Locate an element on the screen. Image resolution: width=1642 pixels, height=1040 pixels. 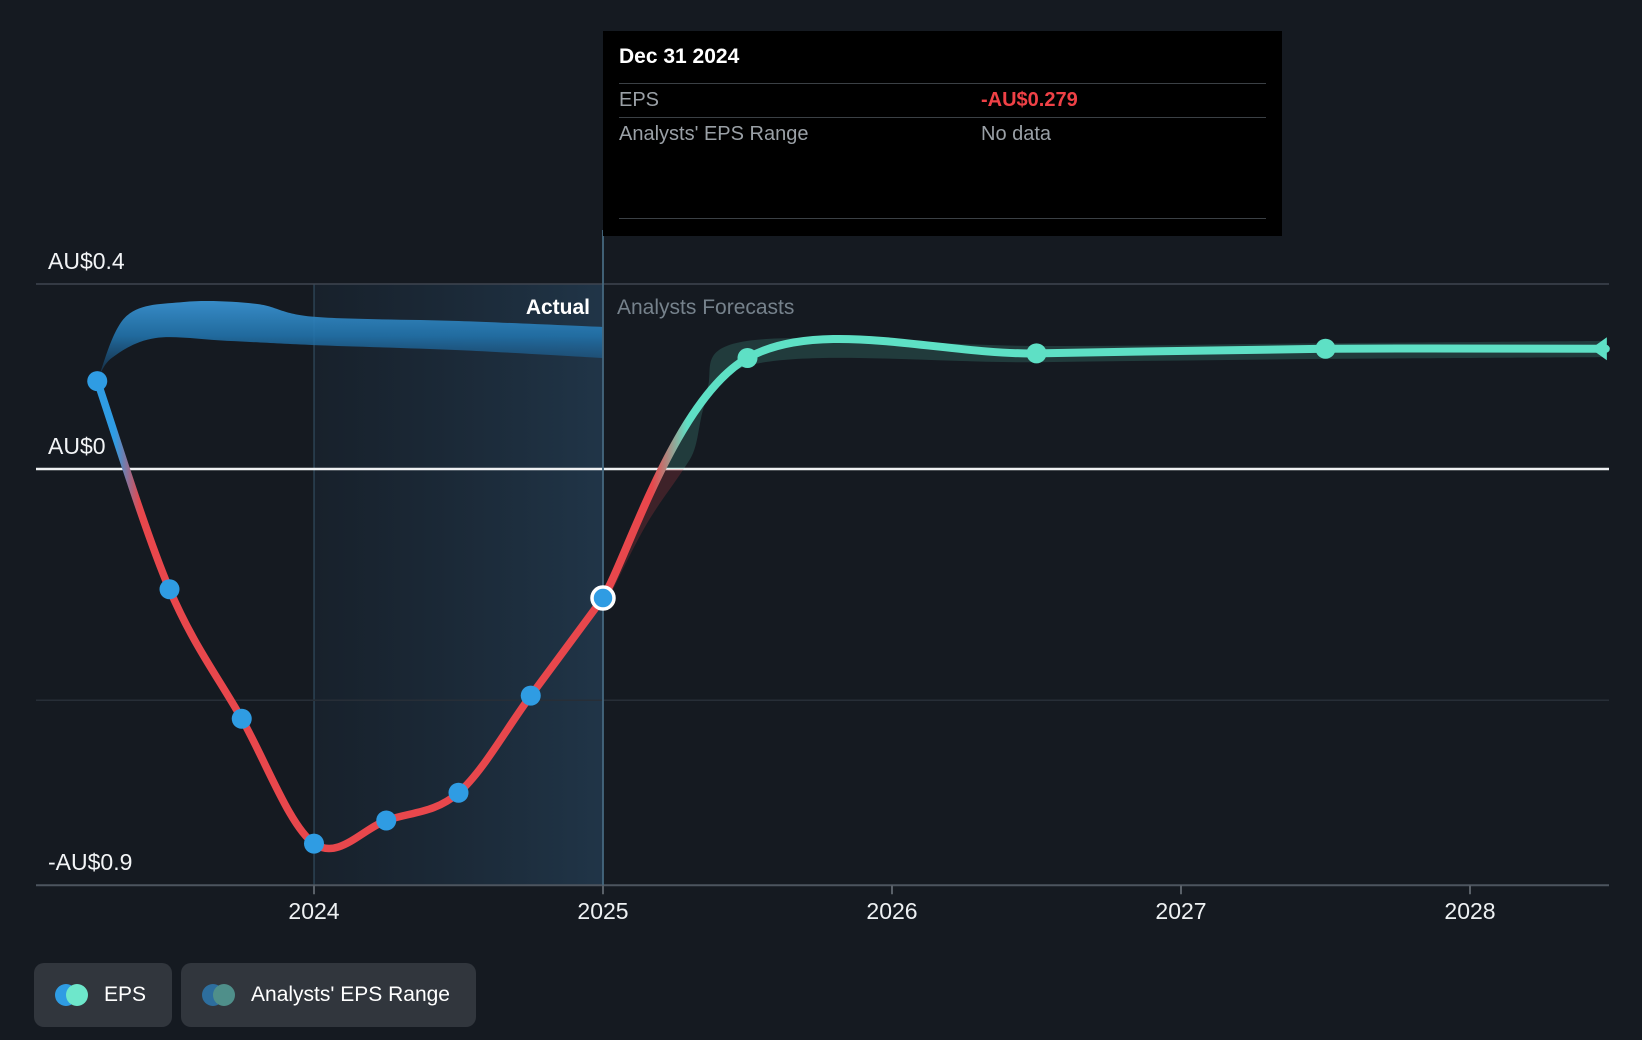
tooltip-eps-label: EPS is located at coordinates (639, 99).